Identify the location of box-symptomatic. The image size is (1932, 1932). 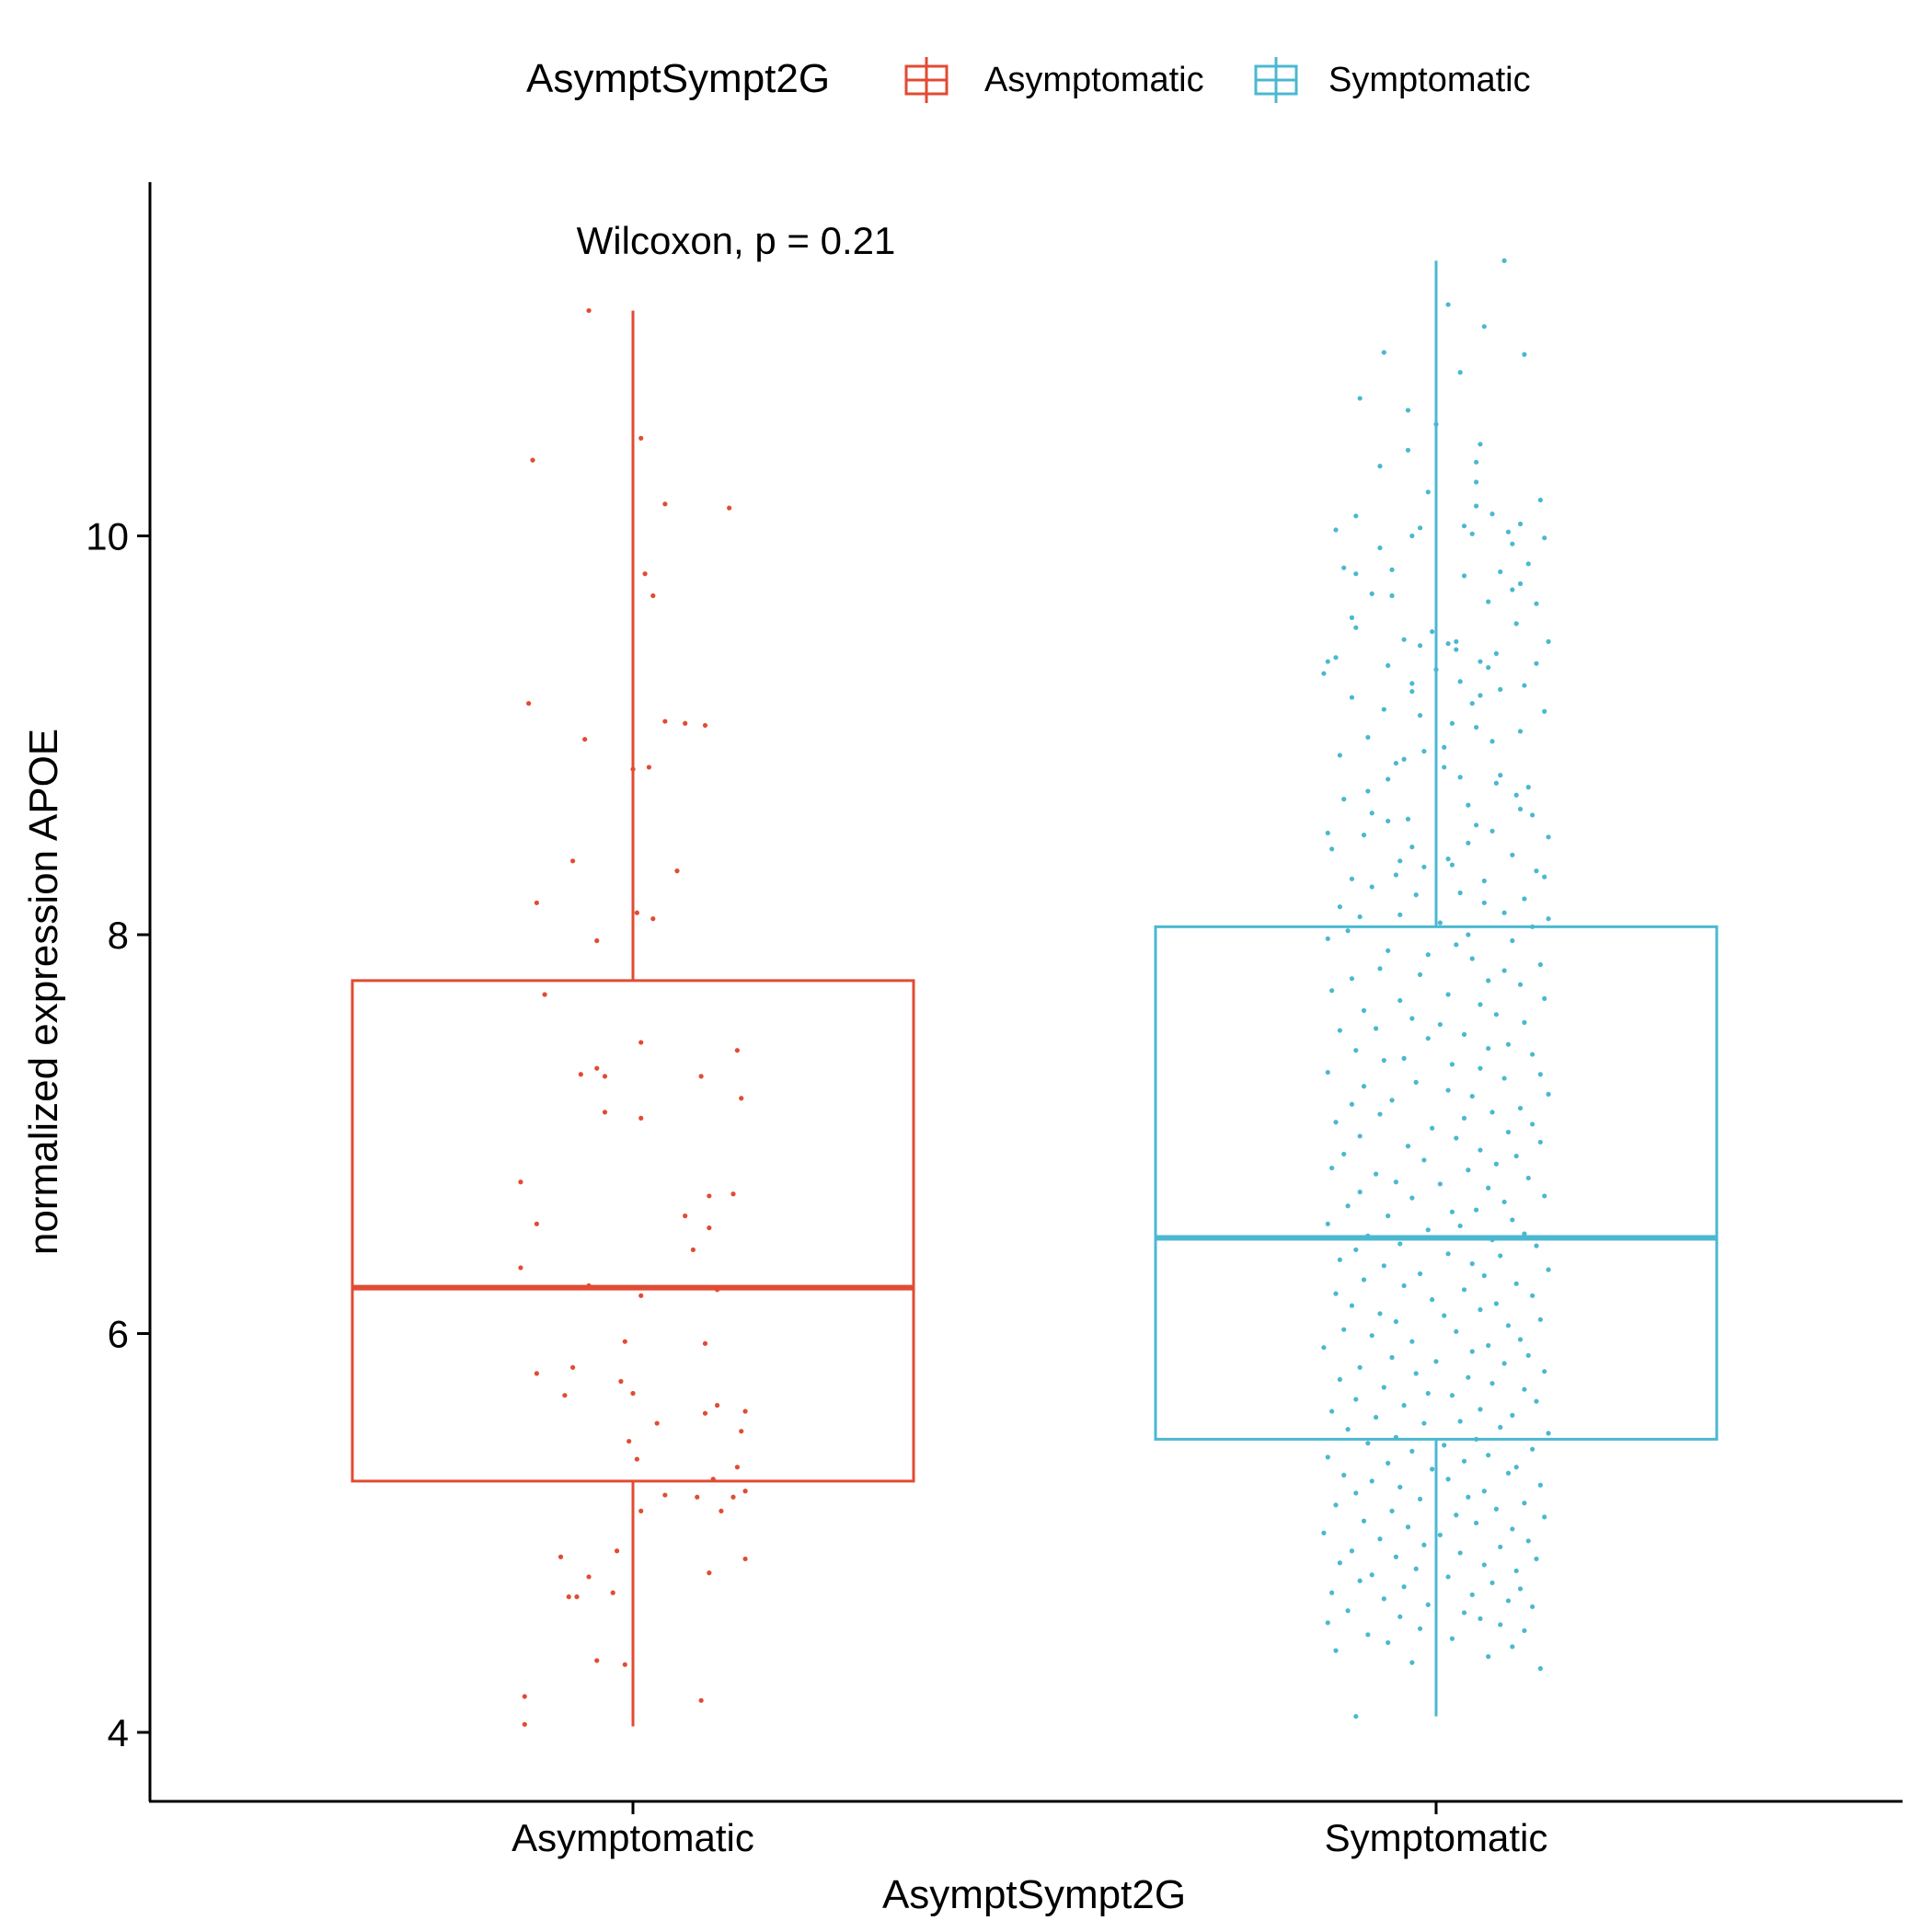
(1436, 1183).